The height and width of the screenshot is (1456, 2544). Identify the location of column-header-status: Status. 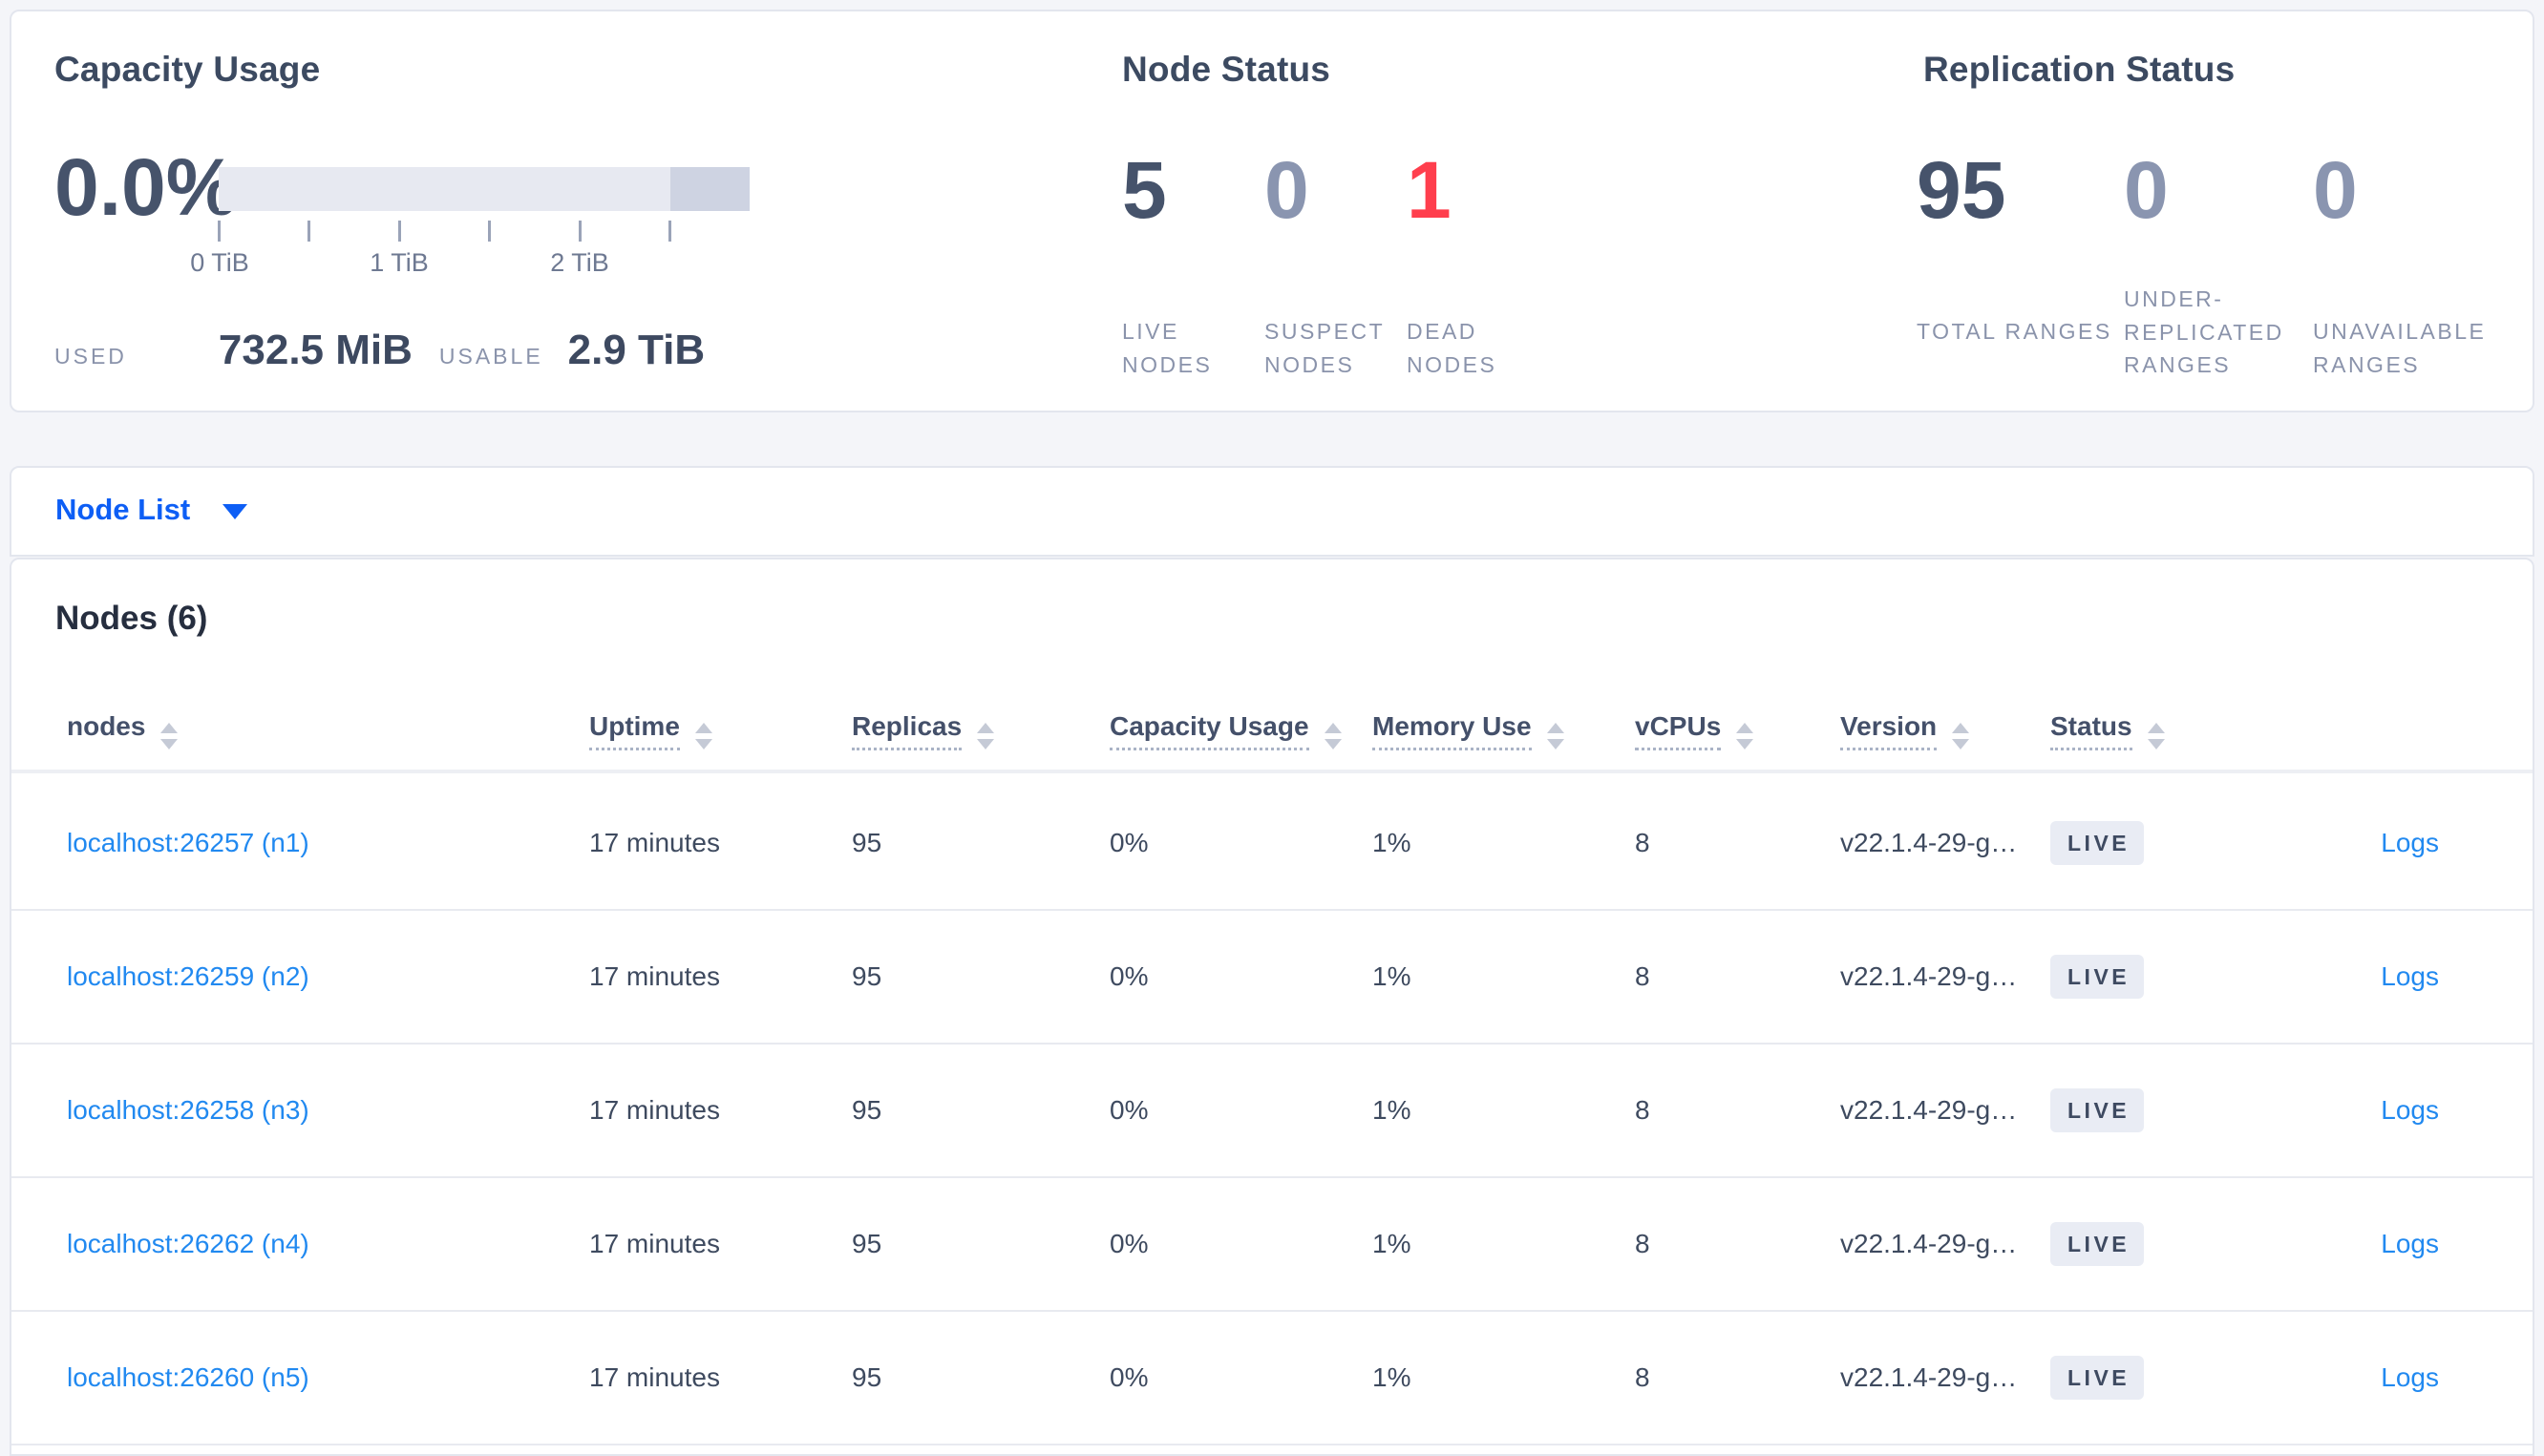
(2165, 731).